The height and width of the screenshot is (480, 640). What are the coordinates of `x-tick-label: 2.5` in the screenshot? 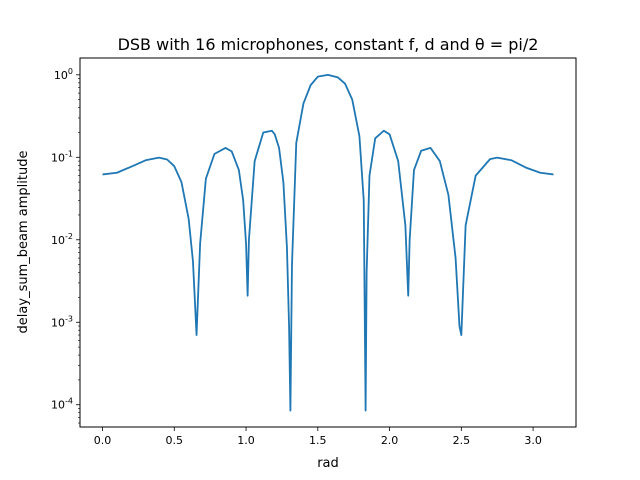 It's located at (462, 440).